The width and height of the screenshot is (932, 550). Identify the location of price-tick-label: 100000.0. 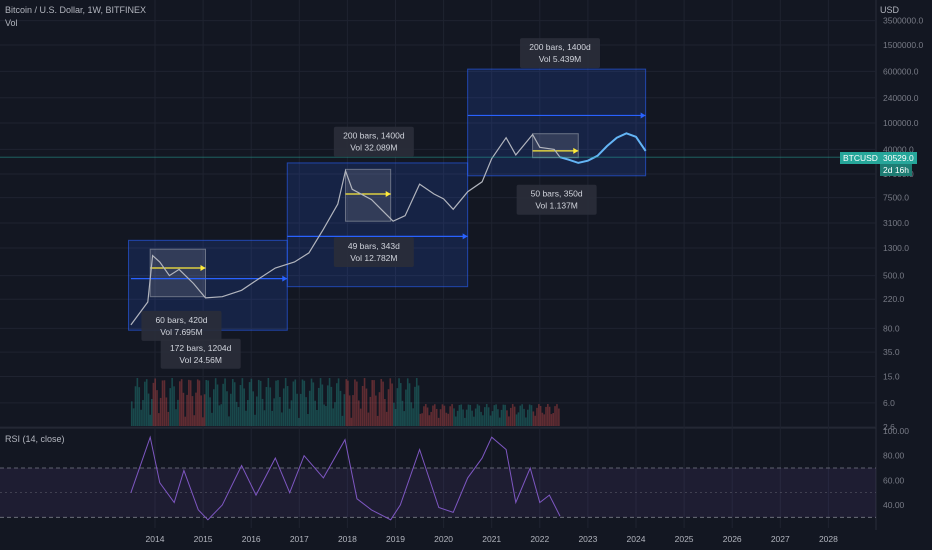
(901, 123).